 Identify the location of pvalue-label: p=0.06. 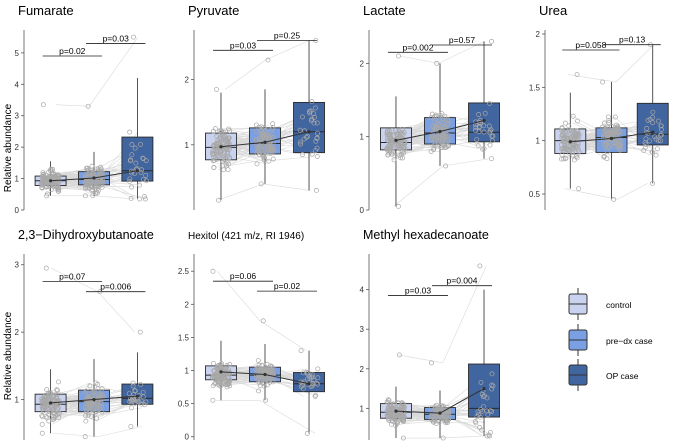
(243, 276).